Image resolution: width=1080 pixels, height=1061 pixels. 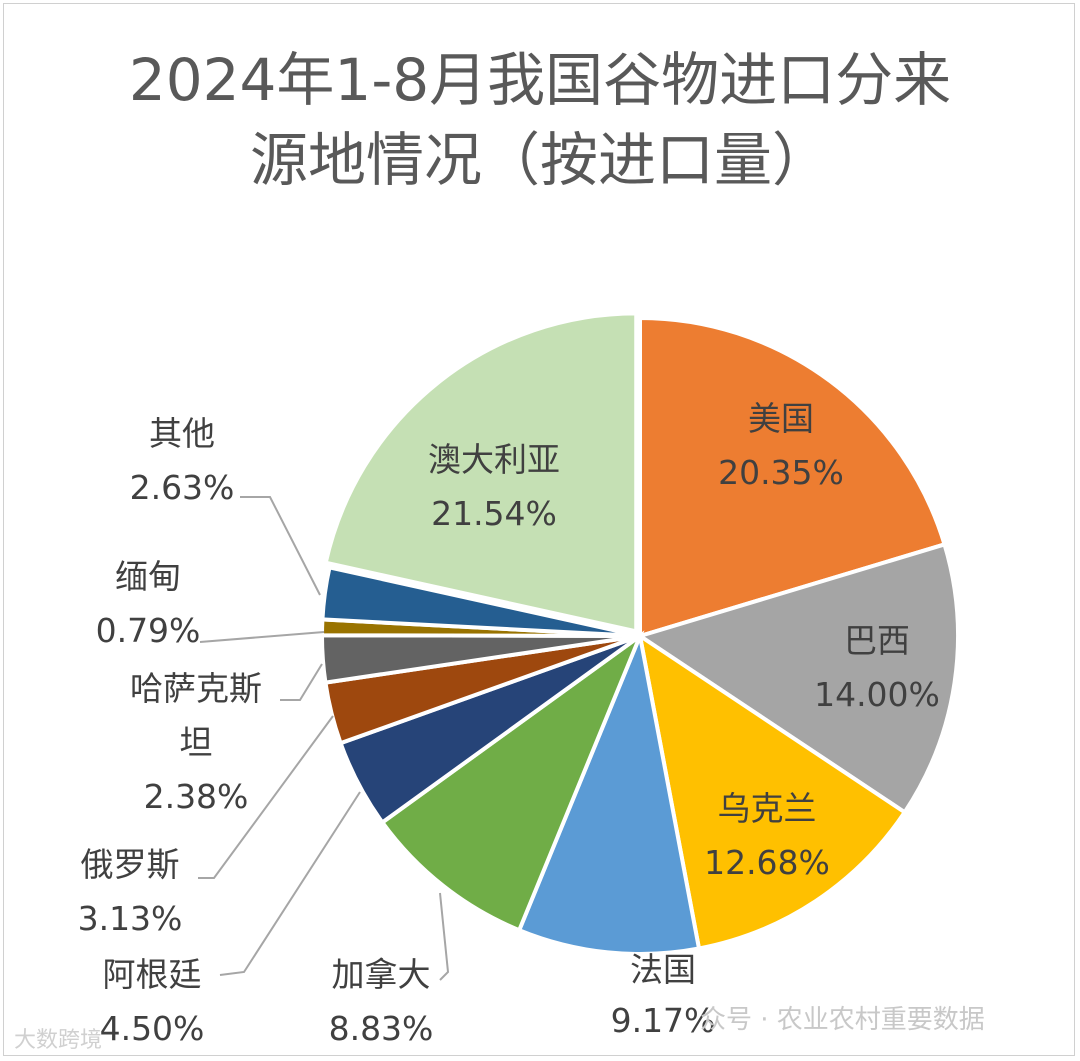 I want to click on slice-value-0: 20.35%, so click(x=781, y=472).